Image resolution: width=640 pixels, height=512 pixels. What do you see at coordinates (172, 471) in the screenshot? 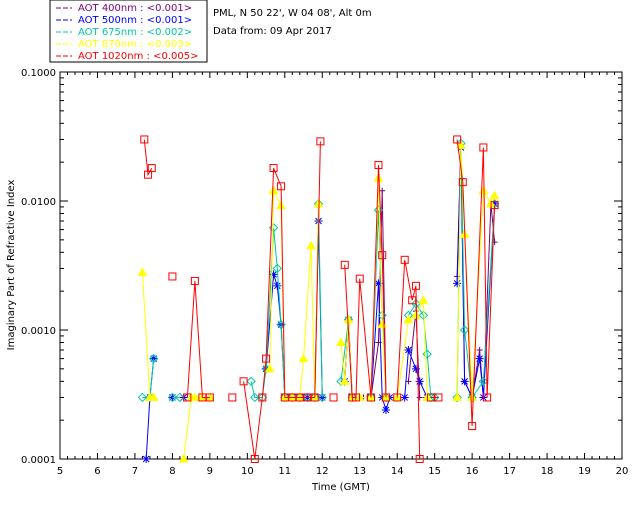
I see `x-tick-label: 8` at bounding box center [172, 471].